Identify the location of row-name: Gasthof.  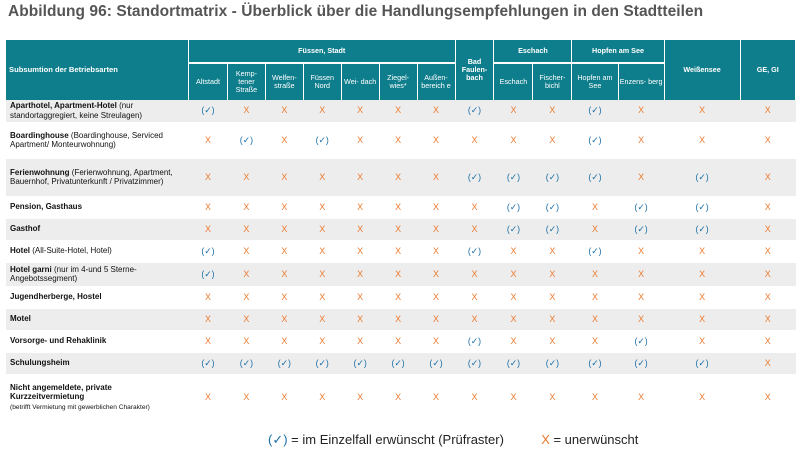
(25, 229).